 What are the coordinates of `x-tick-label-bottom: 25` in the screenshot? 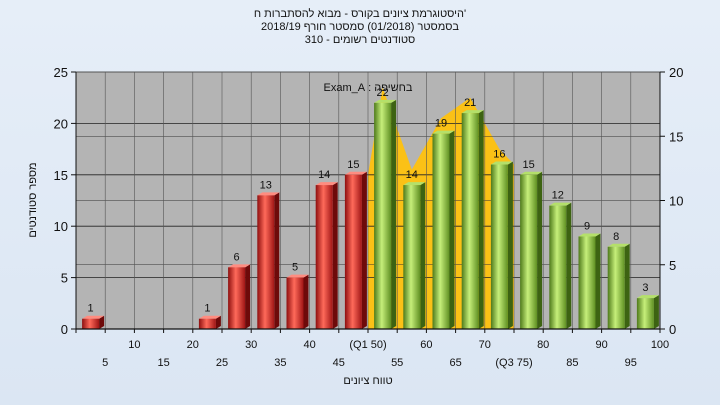 It's located at (222, 363).